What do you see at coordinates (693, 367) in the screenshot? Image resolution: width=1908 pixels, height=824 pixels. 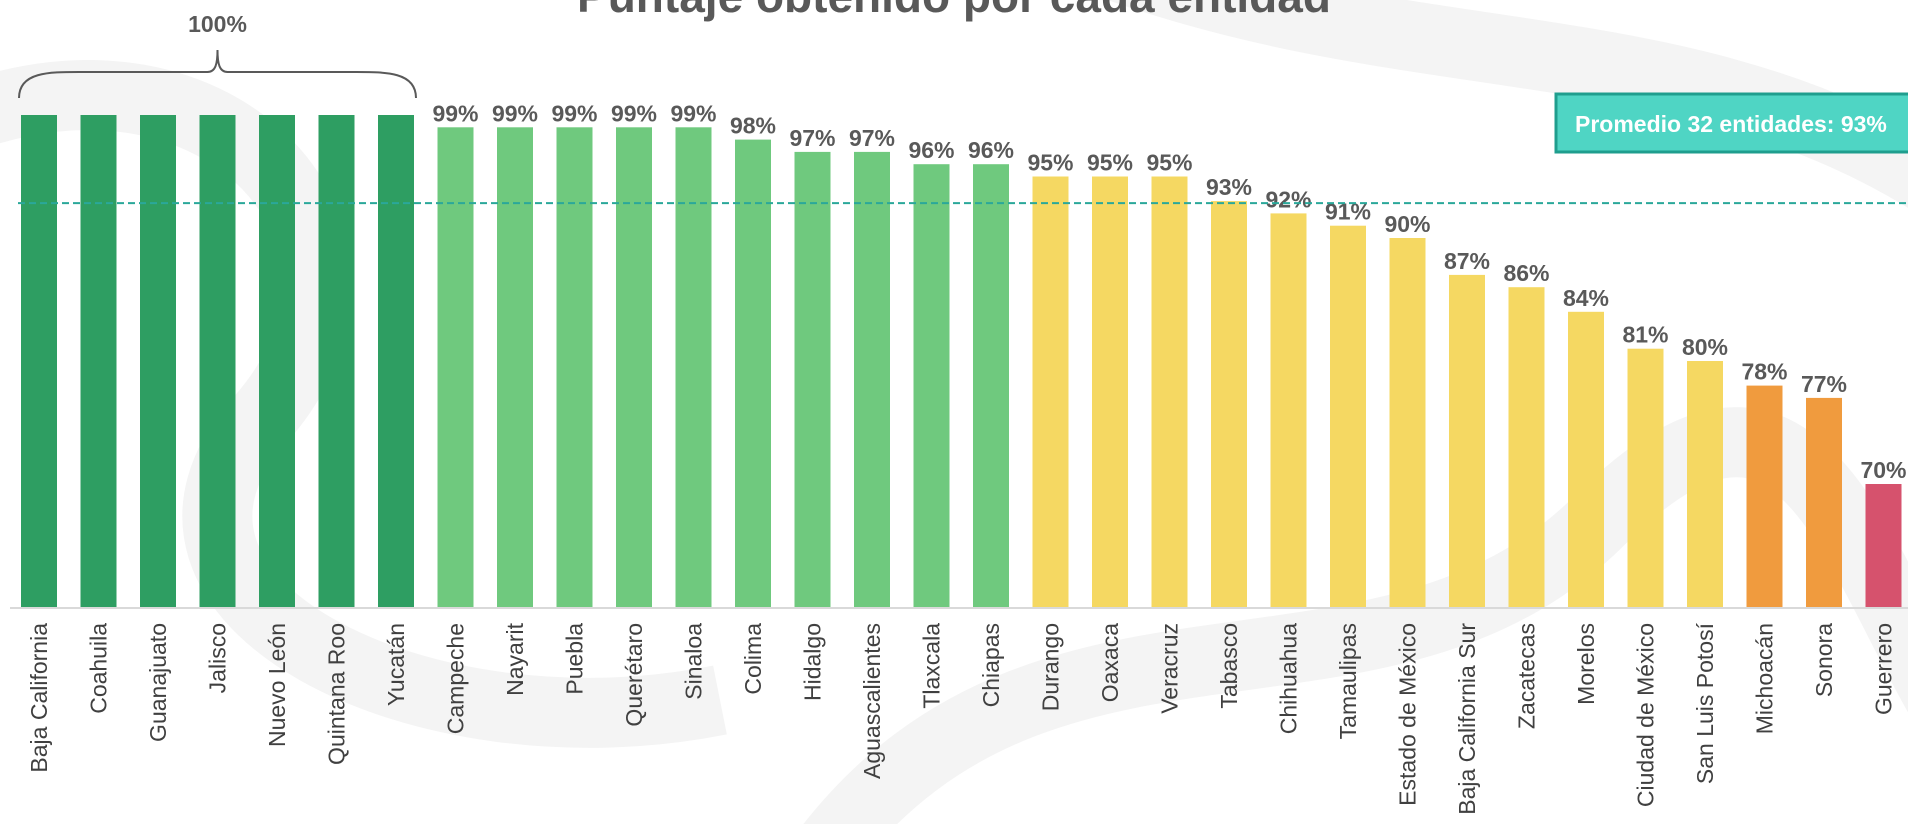 I see `bar-sinaloa` at bounding box center [693, 367].